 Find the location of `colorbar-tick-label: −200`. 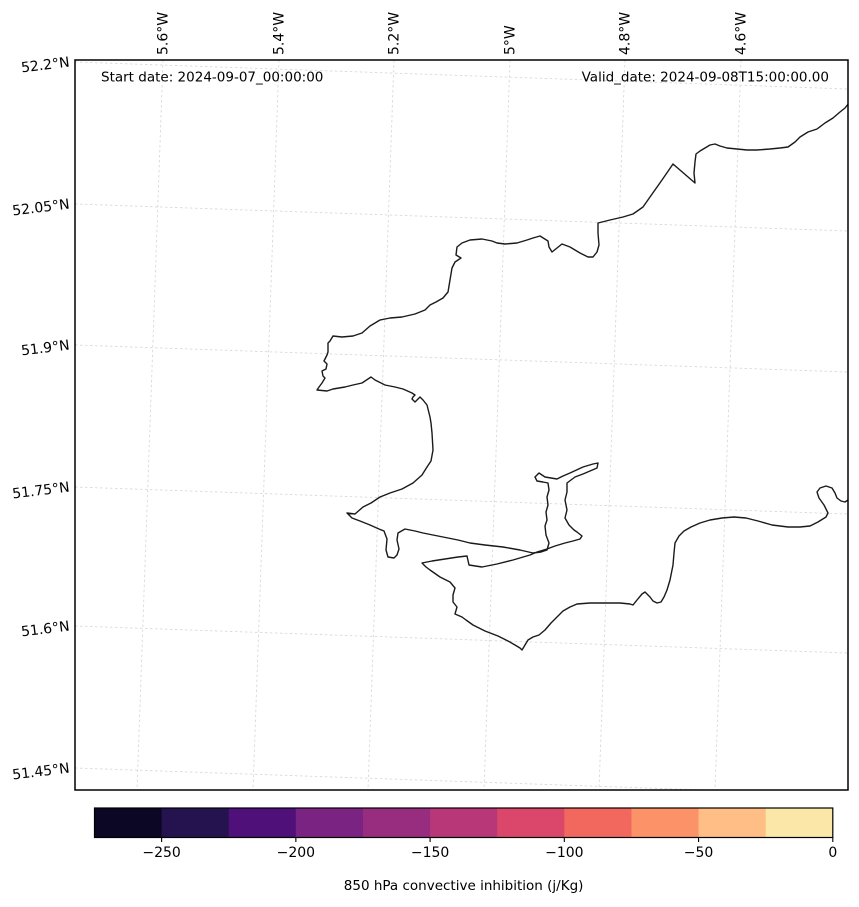

colorbar-tick-label: −200 is located at coordinates (296, 853).